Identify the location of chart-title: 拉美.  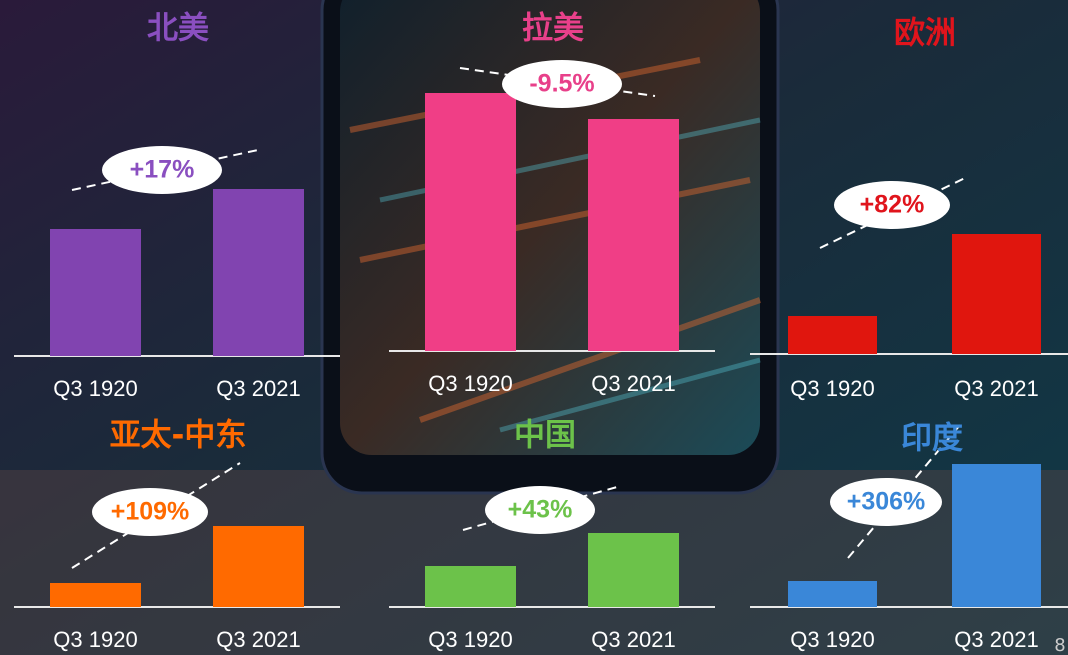
(553, 29).